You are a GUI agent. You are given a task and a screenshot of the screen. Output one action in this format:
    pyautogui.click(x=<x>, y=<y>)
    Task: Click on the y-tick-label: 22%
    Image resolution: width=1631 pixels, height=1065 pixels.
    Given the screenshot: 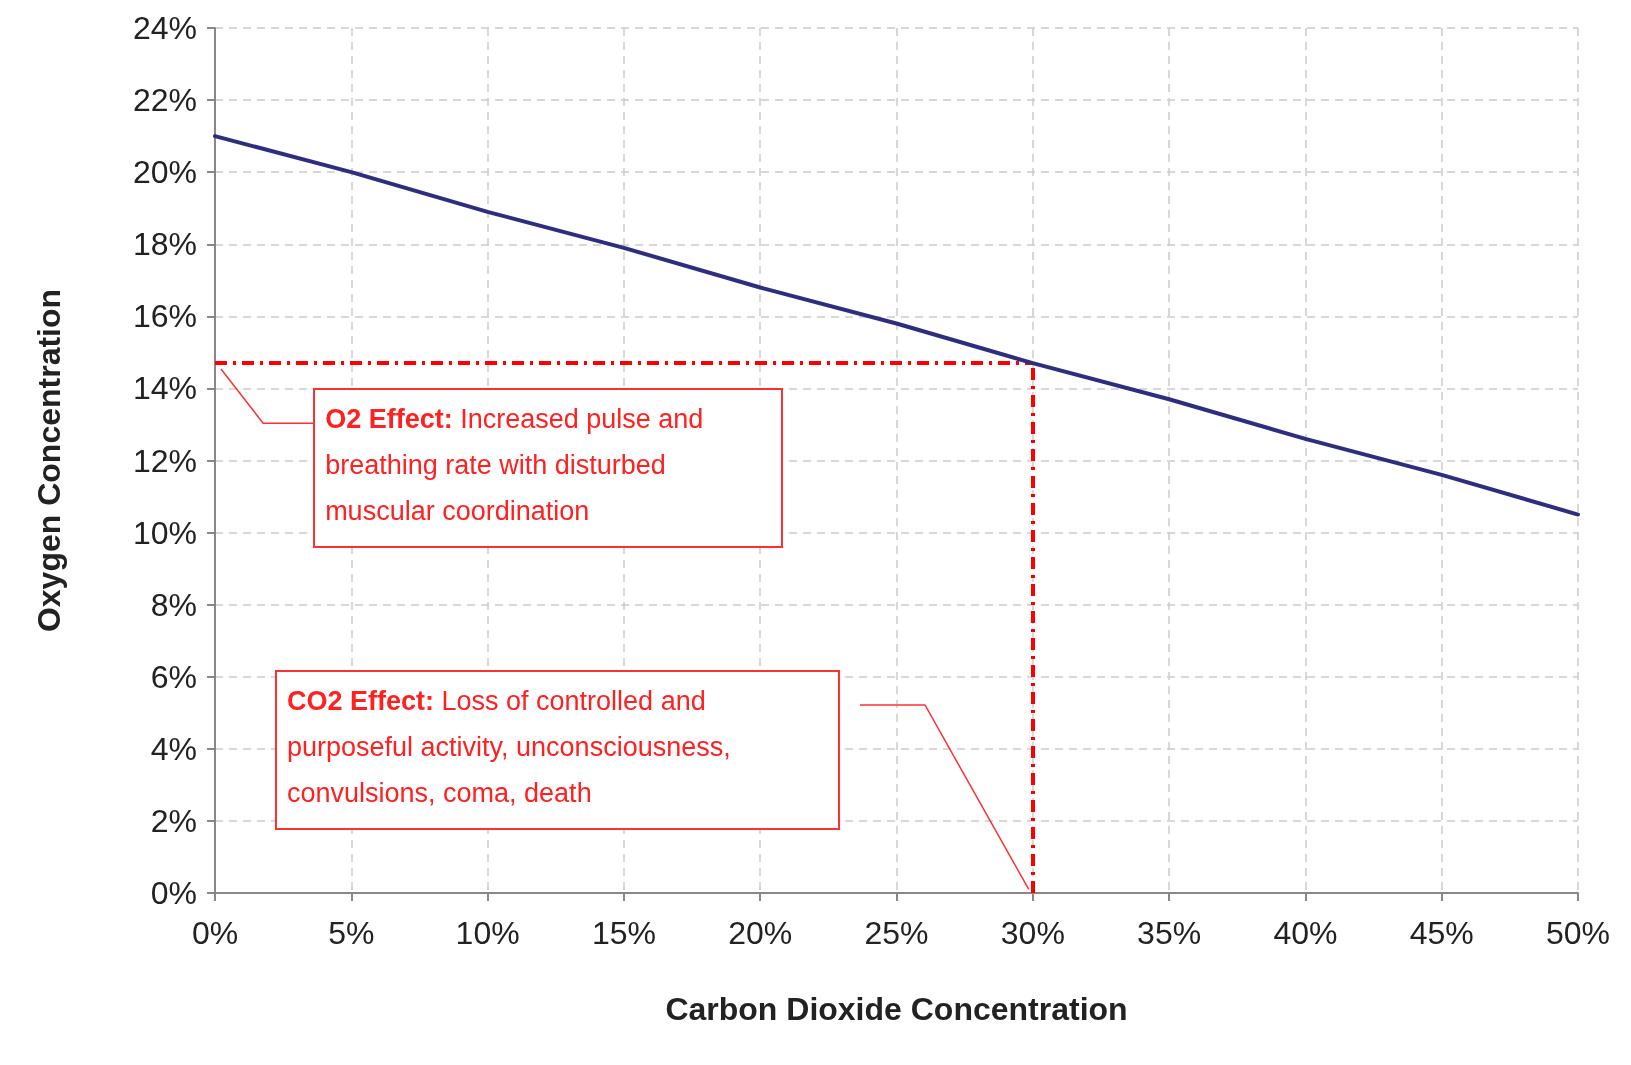 What is the action you would take?
    pyautogui.click(x=164, y=100)
    